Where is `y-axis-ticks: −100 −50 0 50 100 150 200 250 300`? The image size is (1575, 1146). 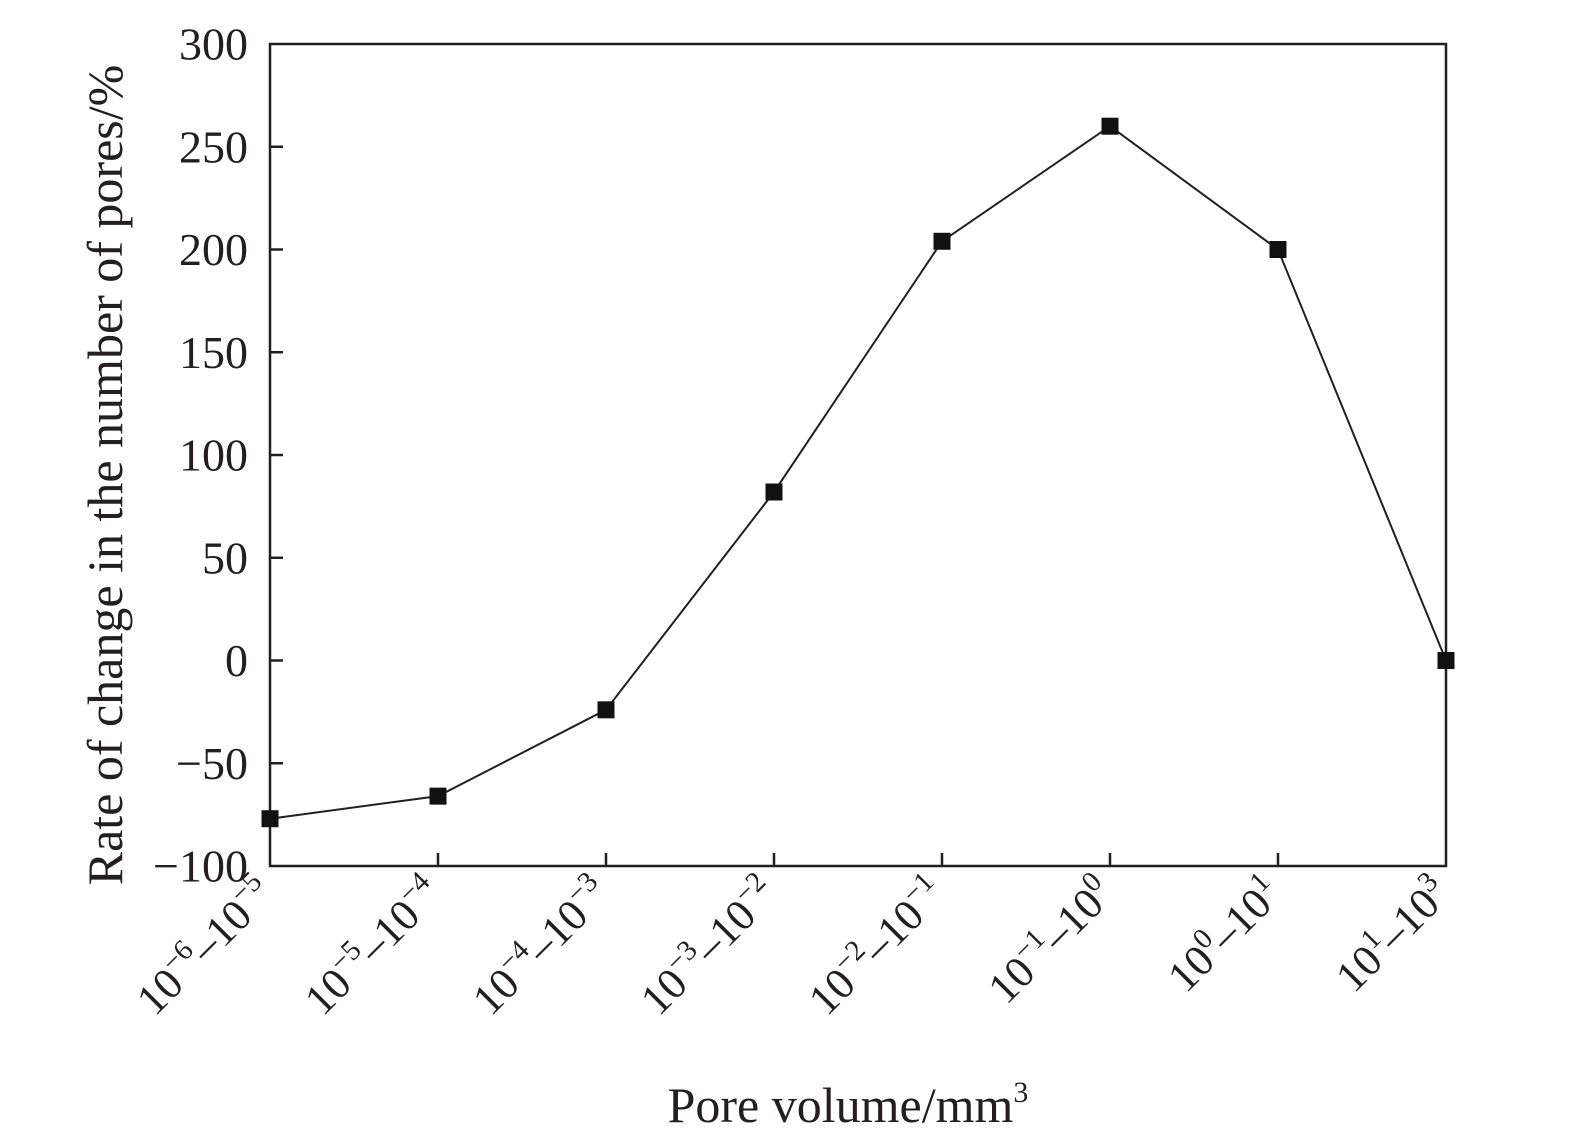 y-axis-ticks: −100 −50 0 50 100 150 200 250 300 is located at coordinates (218, 455).